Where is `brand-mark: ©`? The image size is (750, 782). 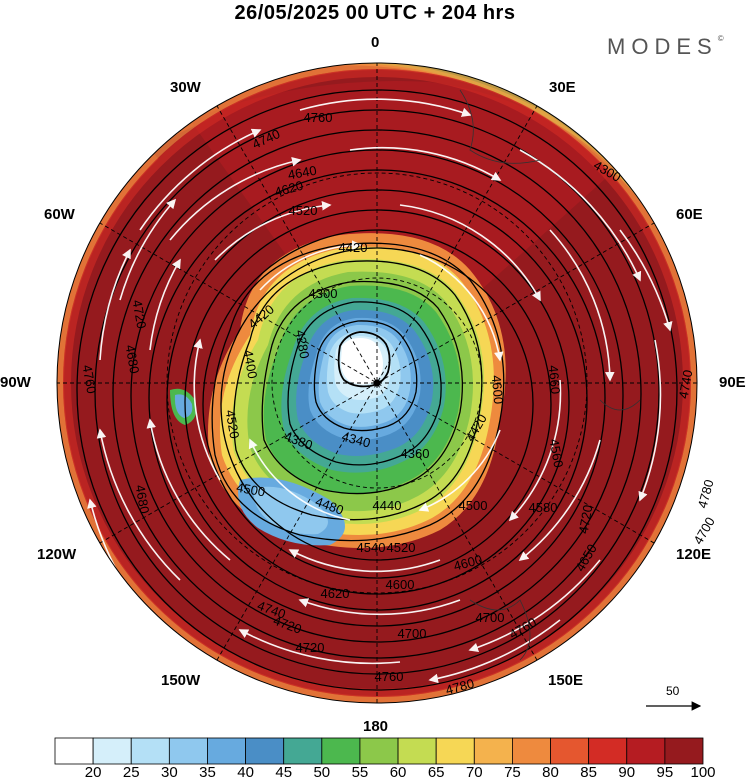
brand-mark: © is located at coordinates (720, 38).